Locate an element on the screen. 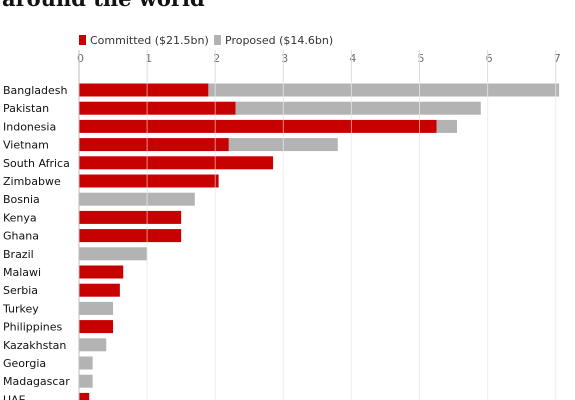 This screenshot has width=575, height=400. x-tick-label-1: 1 is located at coordinates (148, 58).